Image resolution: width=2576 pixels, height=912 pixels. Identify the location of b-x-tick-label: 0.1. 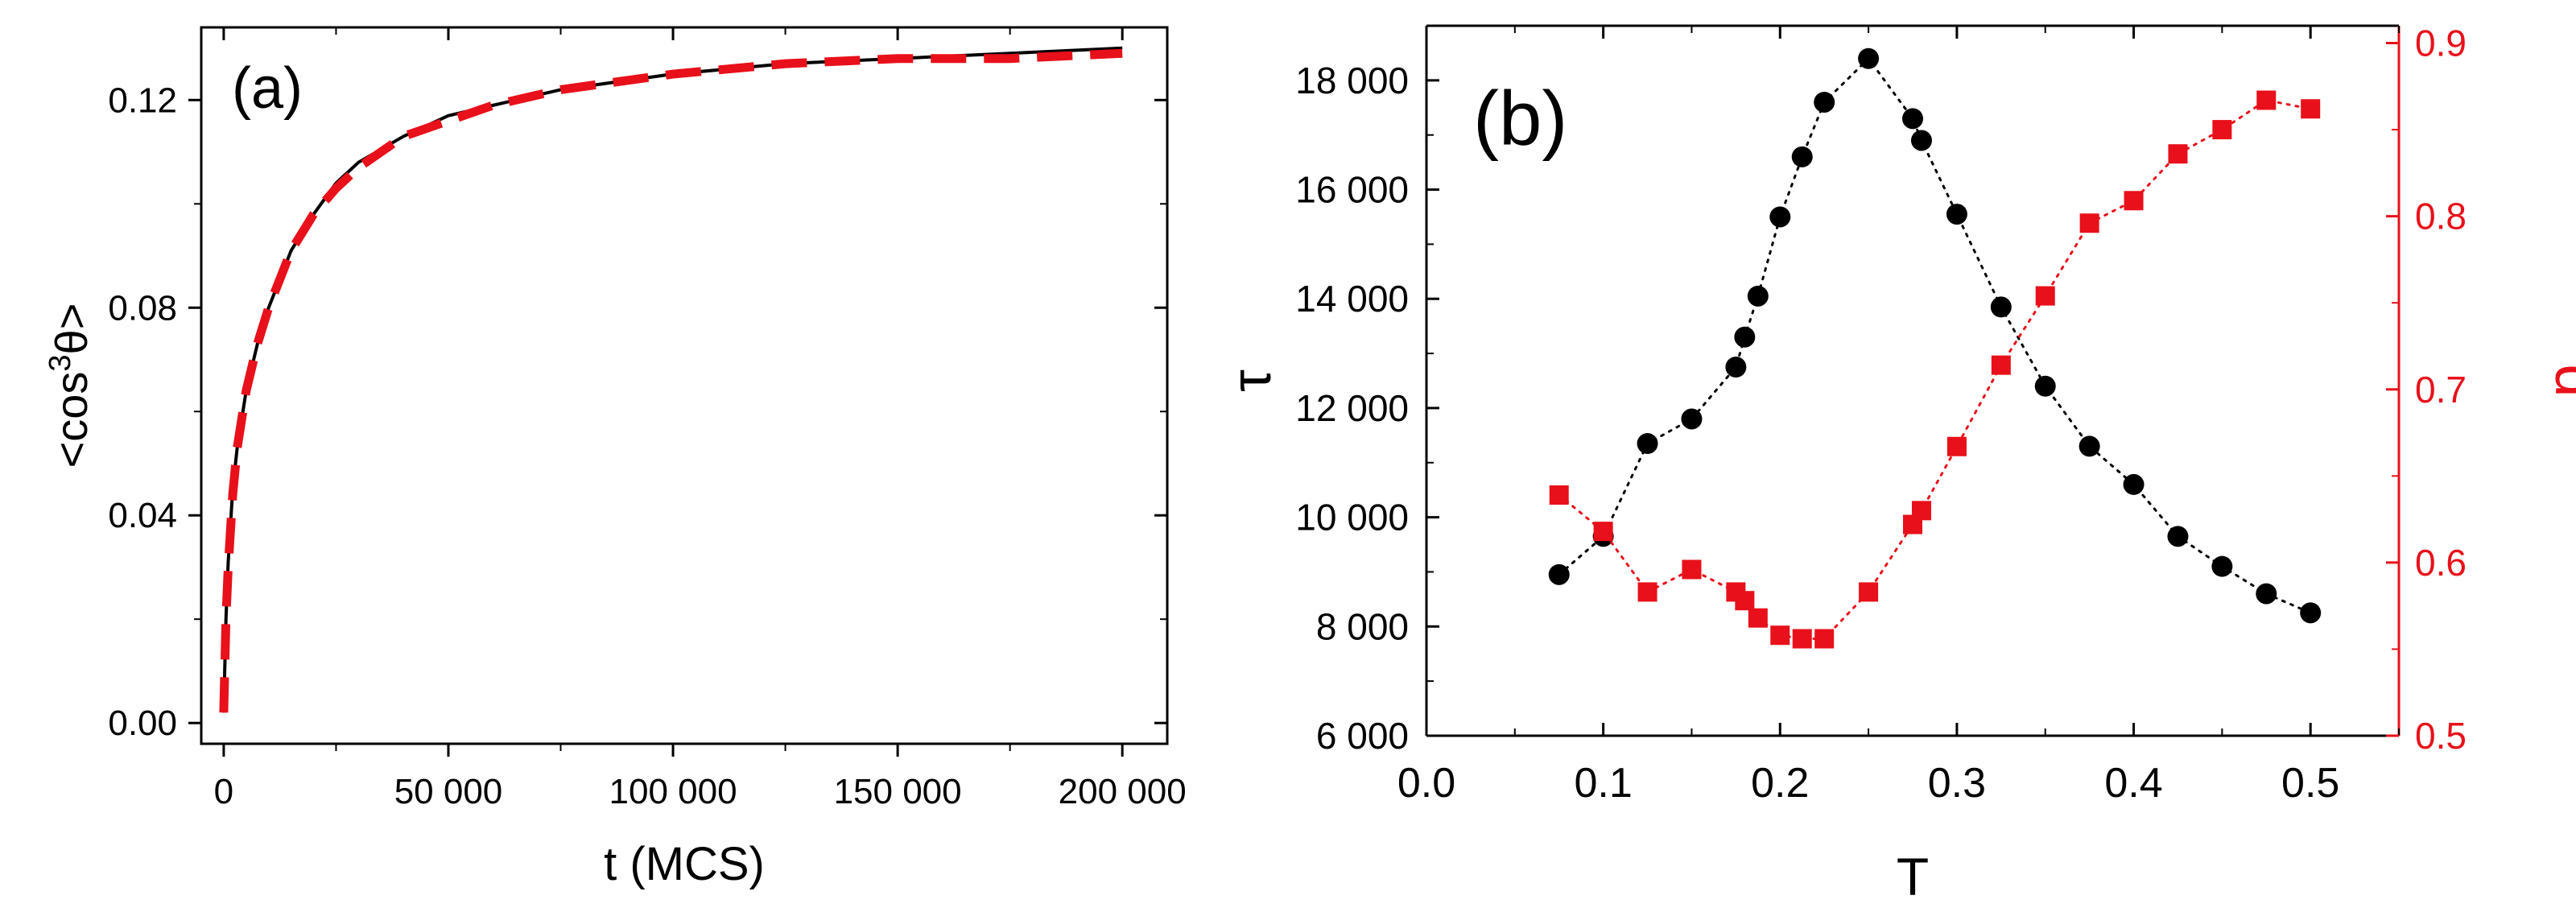
(1603, 783).